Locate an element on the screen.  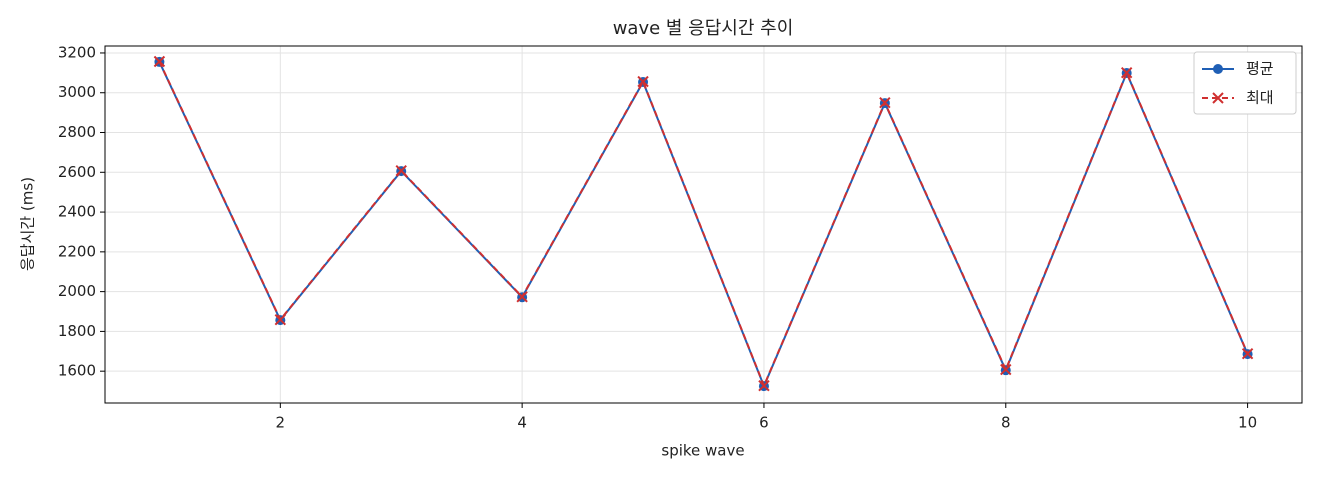
x-tick-label: 2 is located at coordinates (281, 423).